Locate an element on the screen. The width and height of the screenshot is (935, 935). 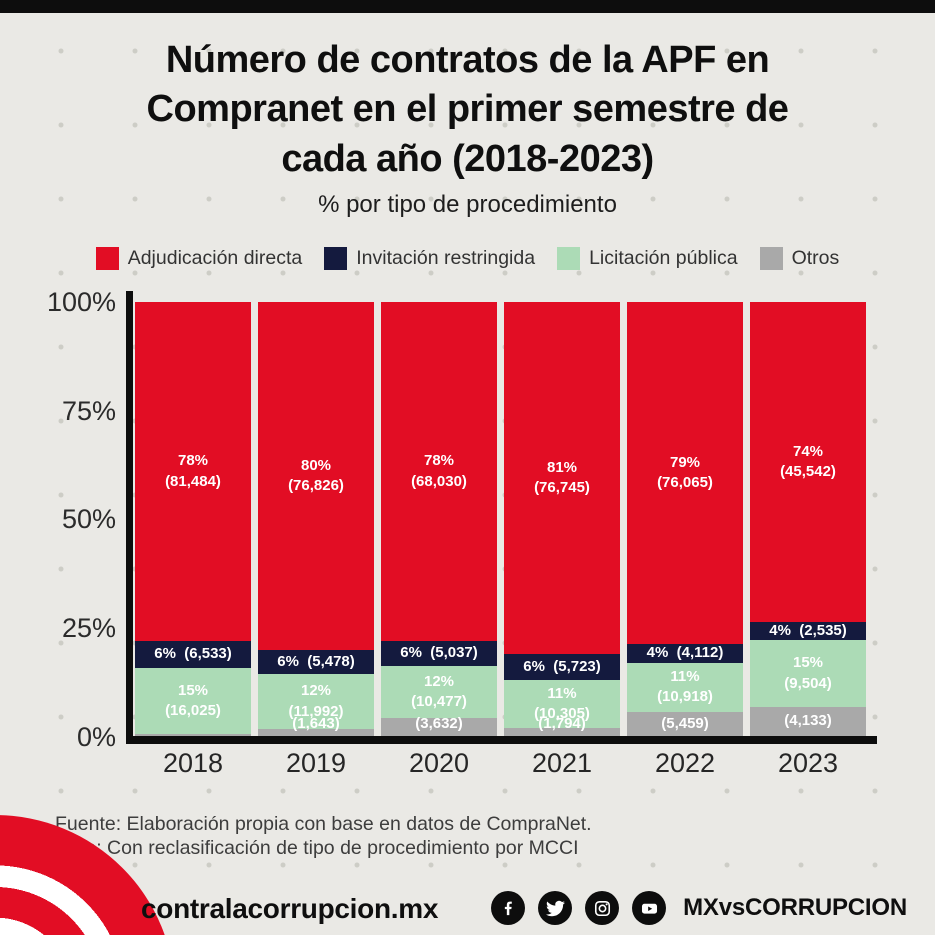
legend-item-adjudicacion-directa: Adjudicación directa is located at coordinates (199, 258).